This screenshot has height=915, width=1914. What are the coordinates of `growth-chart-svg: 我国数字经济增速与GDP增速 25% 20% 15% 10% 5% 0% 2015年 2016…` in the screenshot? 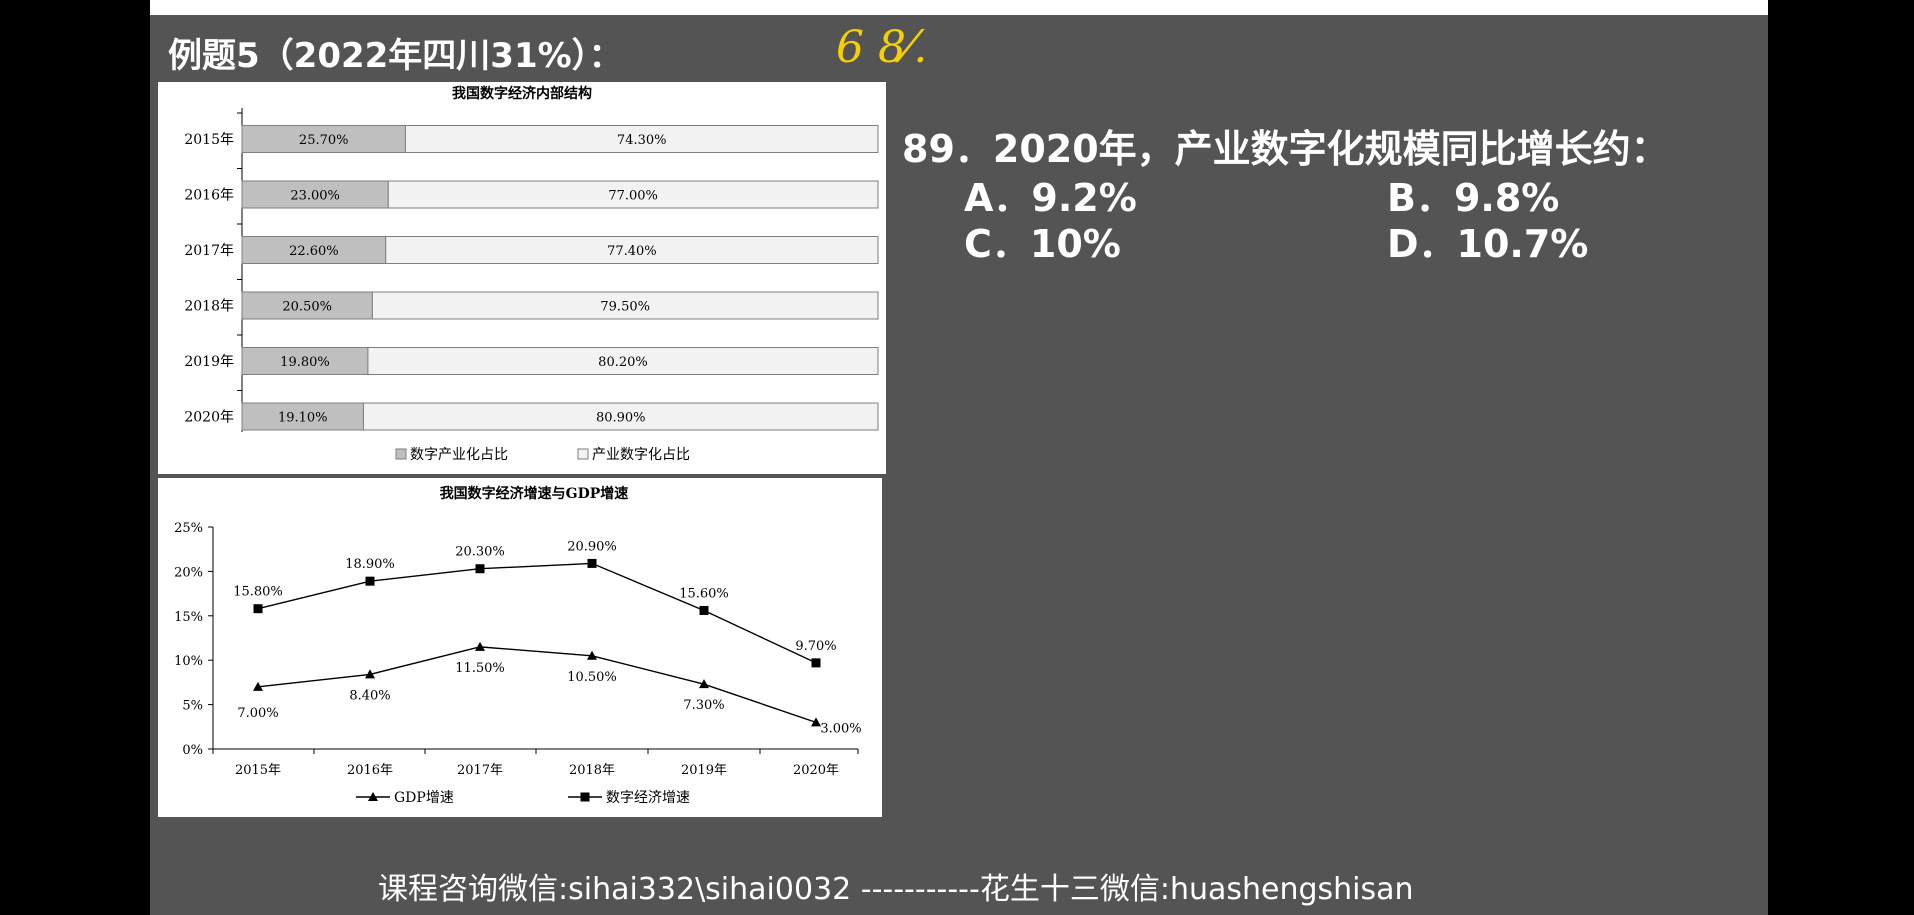 It's located at (518, 645).